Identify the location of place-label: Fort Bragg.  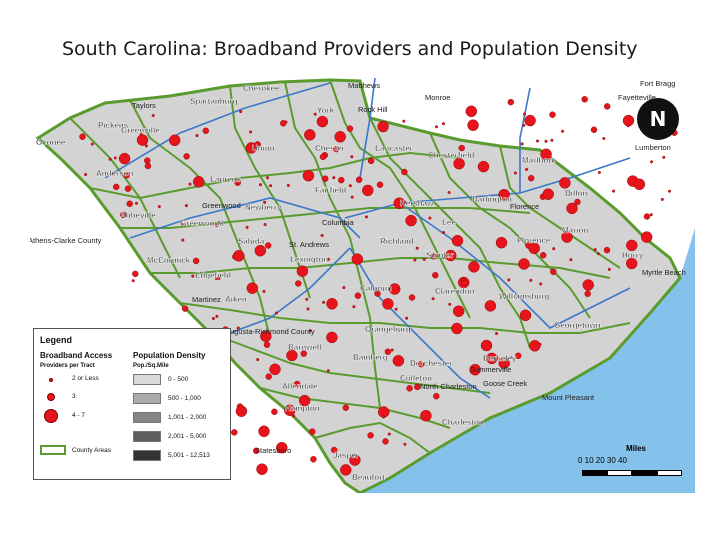
(657, 83).